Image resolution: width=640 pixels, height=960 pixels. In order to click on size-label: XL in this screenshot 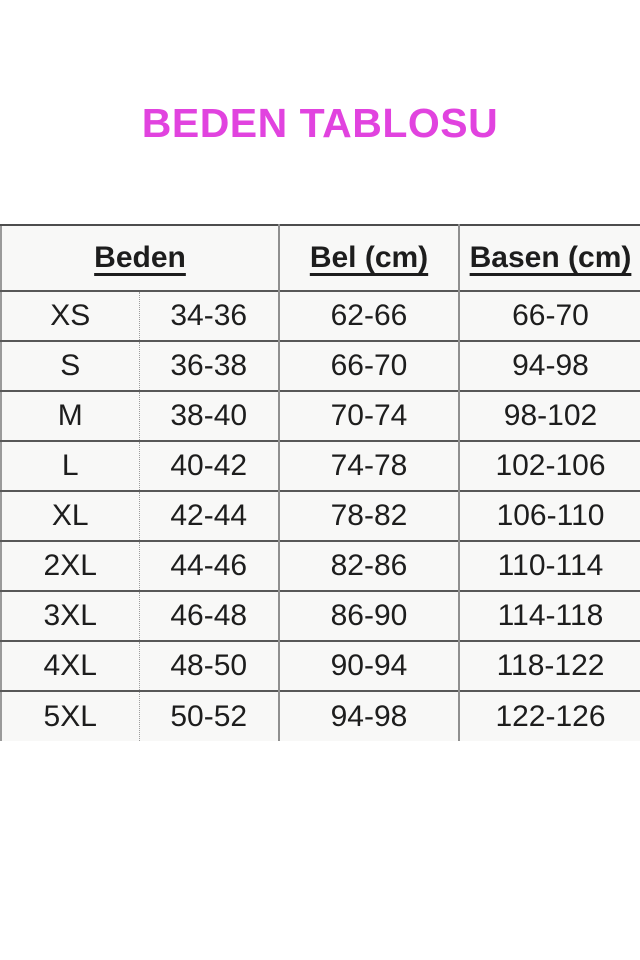, I will do `click(70, 515)`.